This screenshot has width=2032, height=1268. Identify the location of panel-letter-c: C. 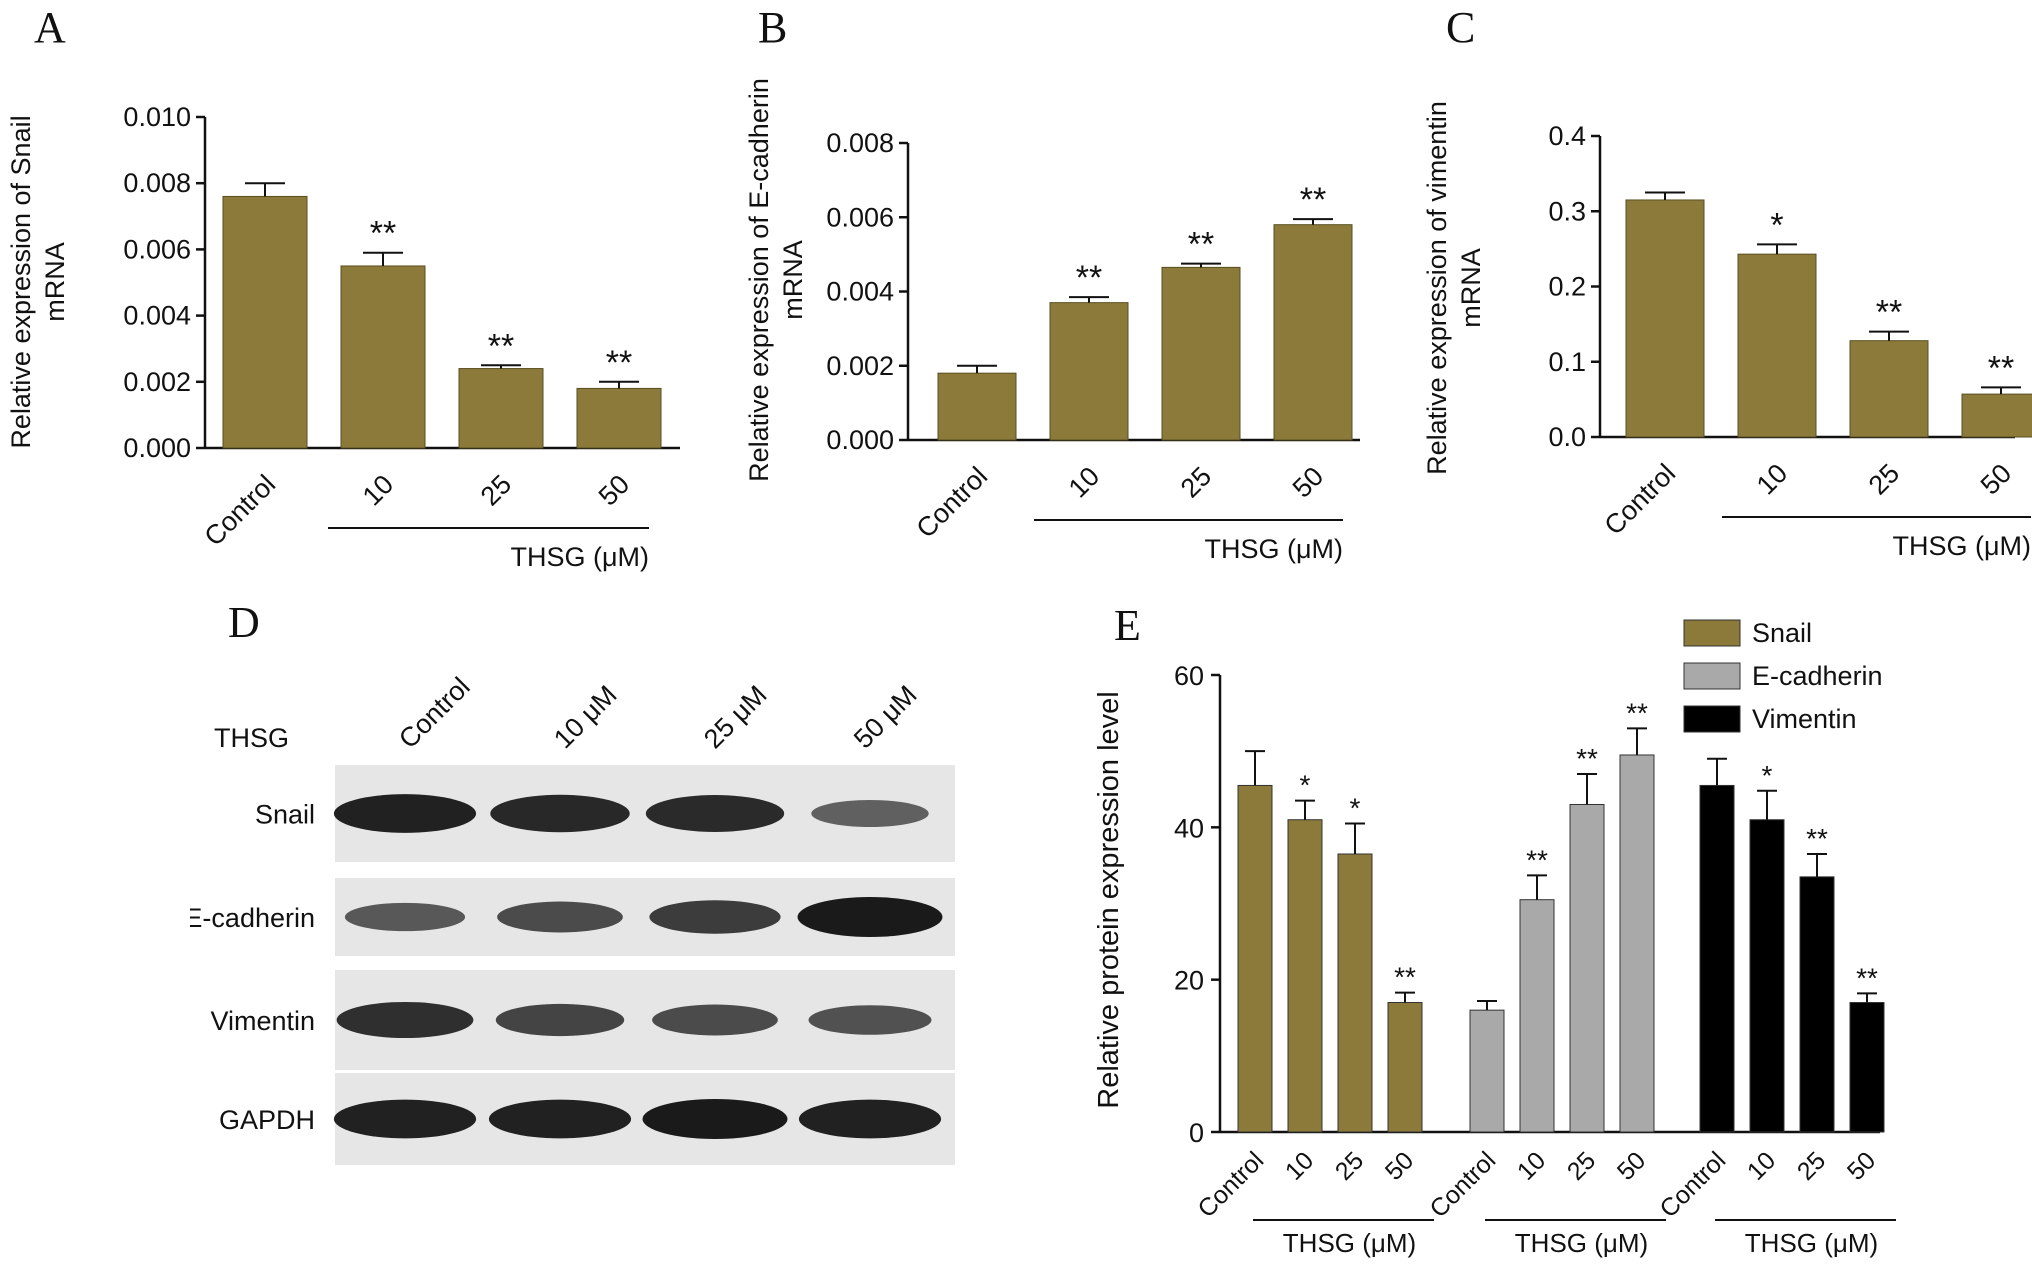
(1461, 27).